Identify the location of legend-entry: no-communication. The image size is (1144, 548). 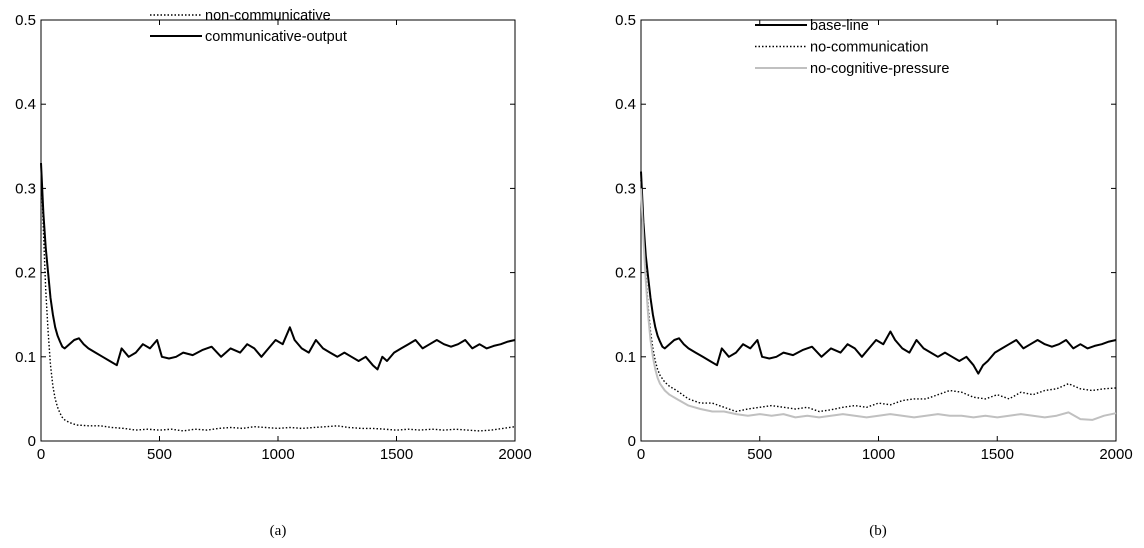
(869, 48).